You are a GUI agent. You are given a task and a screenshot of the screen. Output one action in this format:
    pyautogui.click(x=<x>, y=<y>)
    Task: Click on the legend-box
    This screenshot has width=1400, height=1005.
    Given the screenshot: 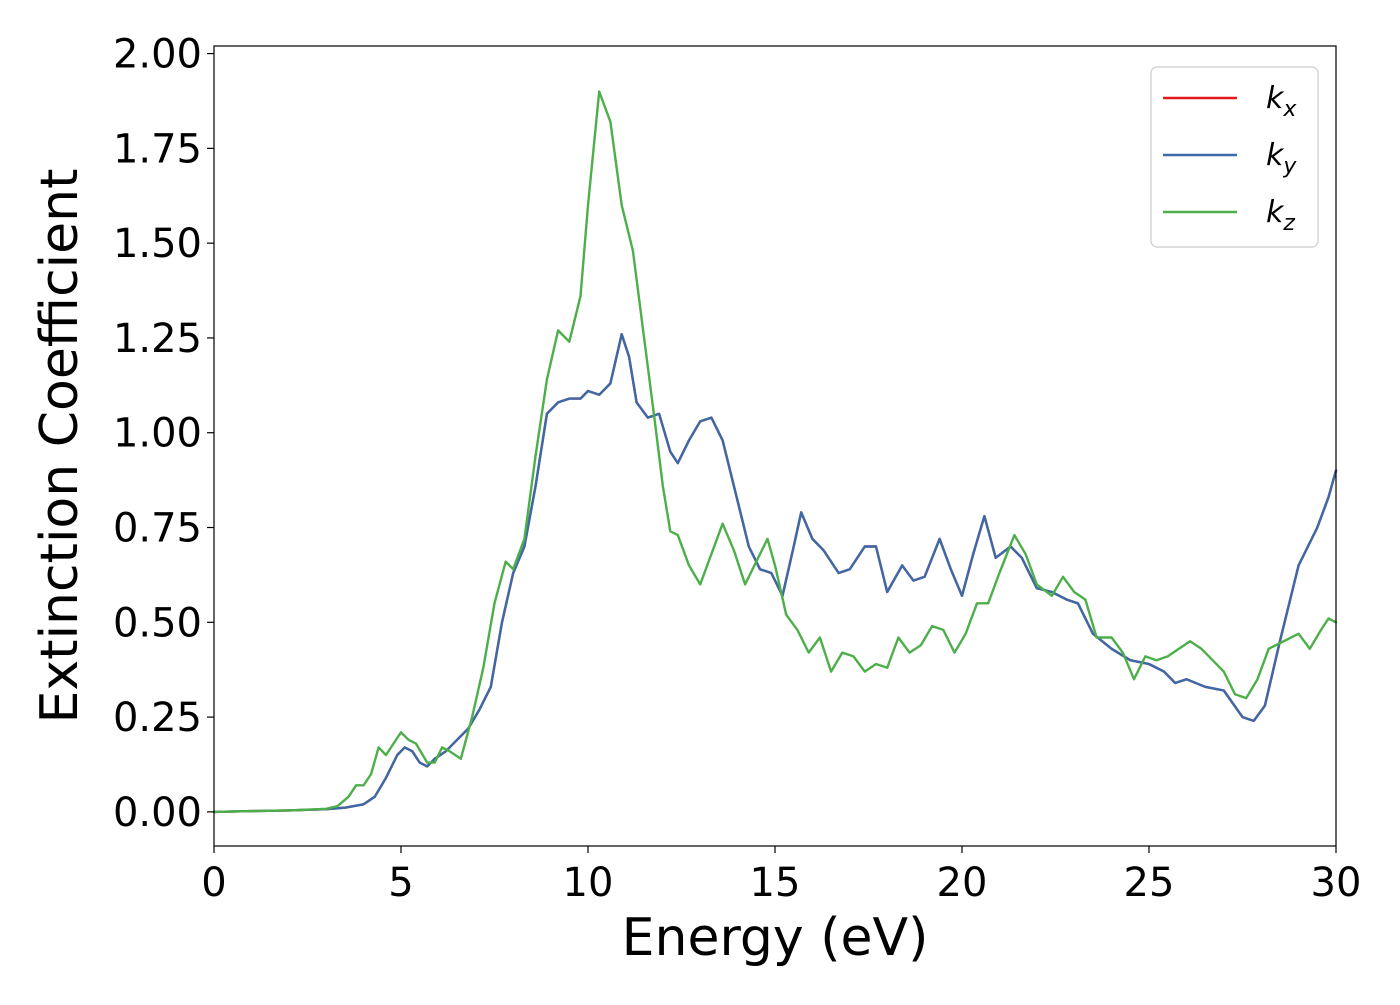 What is the action you would take?
    pyautogui.click(x=1234, y=157)
    